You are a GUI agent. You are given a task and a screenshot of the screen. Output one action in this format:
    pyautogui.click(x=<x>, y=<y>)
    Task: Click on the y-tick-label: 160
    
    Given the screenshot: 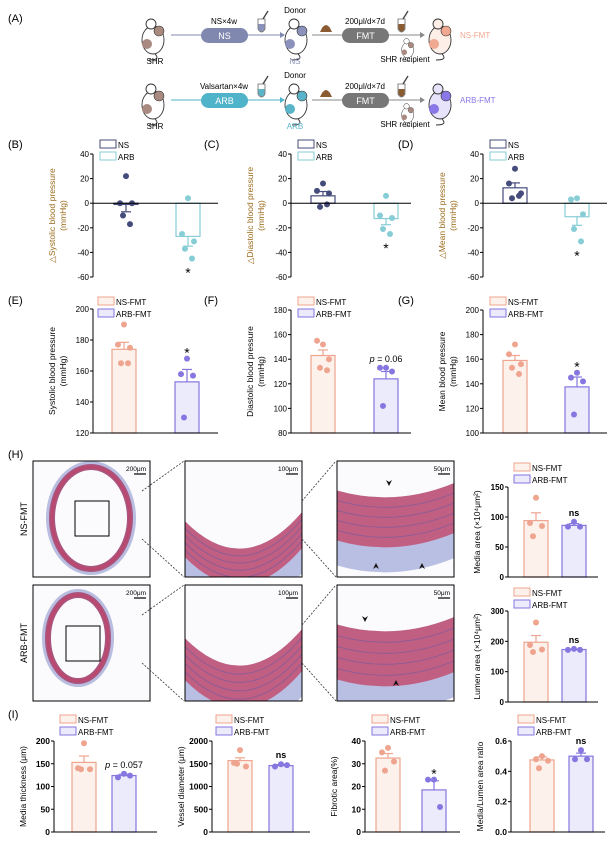 What is the action you would take?
    pyautogui.click(x=281, y=335)
    